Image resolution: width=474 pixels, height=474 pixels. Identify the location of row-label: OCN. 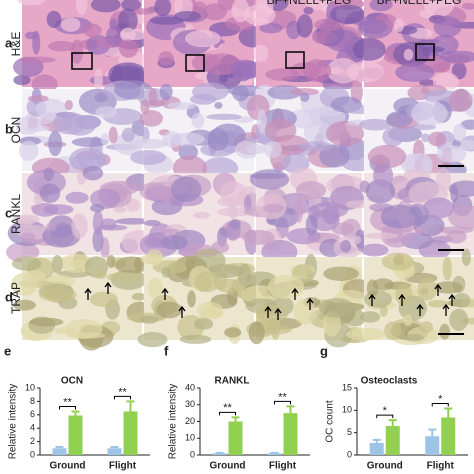
(16, 130).